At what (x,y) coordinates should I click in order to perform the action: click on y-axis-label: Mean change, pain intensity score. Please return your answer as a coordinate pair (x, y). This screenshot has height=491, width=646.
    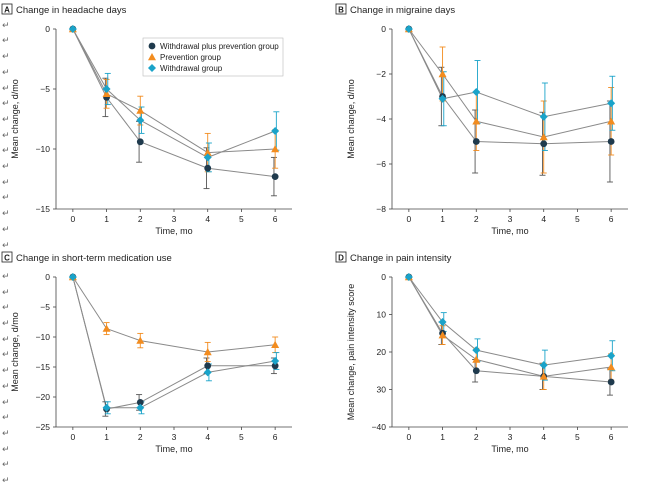
    Looking at the image, I should click on (351, 352).